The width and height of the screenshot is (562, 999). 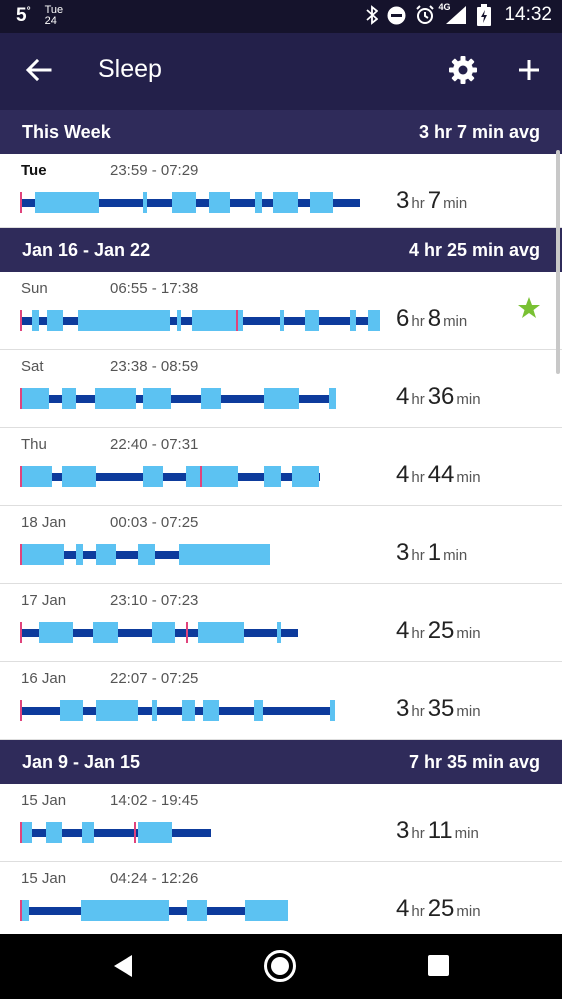 What do you see at coordinates (154, 678) in the screenshot?
I see `entry-time-range: 22:07 - 07:25` at bounding box center [154, 678].